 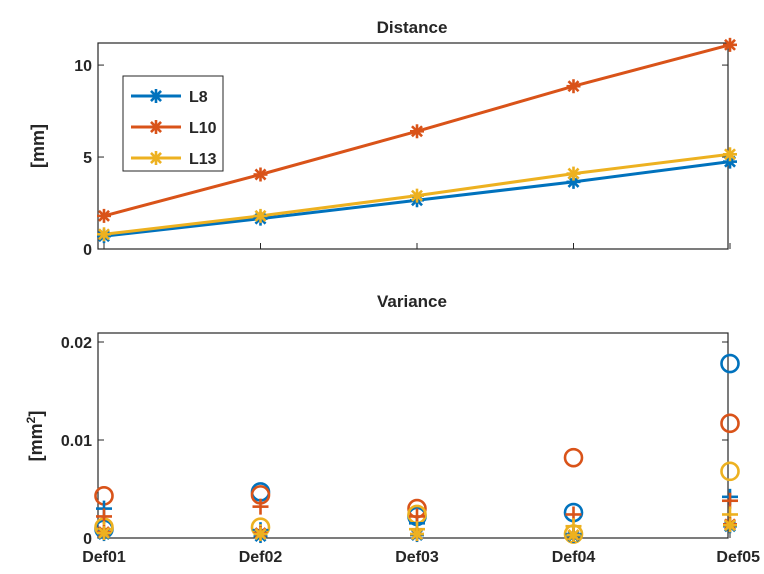 What do you see at coordinates (573, 173) in the screenshot?
I see `data-point-L13-Def04` at bounding box center [573, 173].